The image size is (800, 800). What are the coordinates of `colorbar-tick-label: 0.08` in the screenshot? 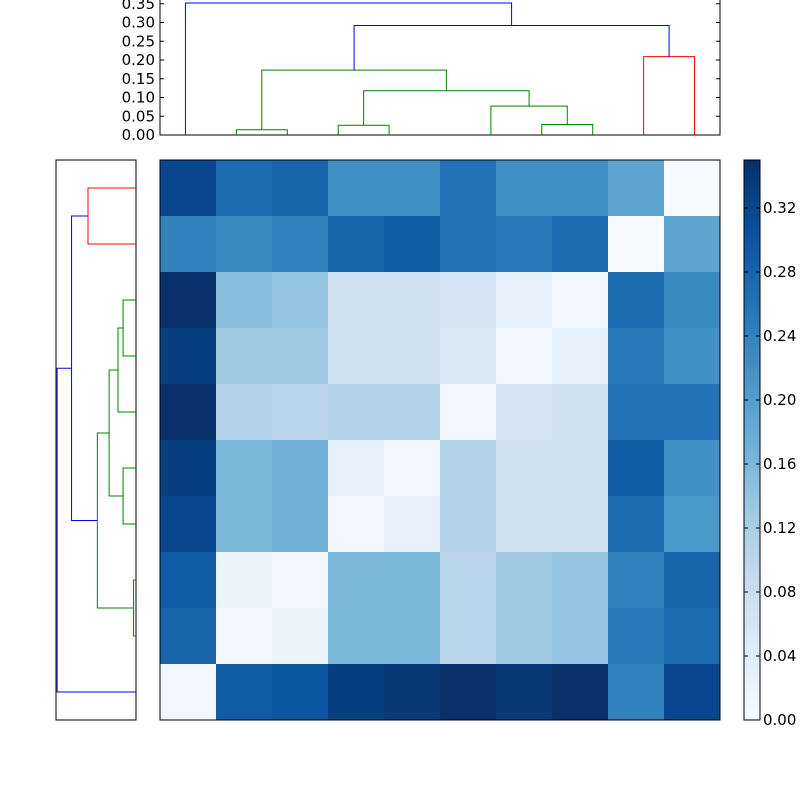 It's located at (779, 592).